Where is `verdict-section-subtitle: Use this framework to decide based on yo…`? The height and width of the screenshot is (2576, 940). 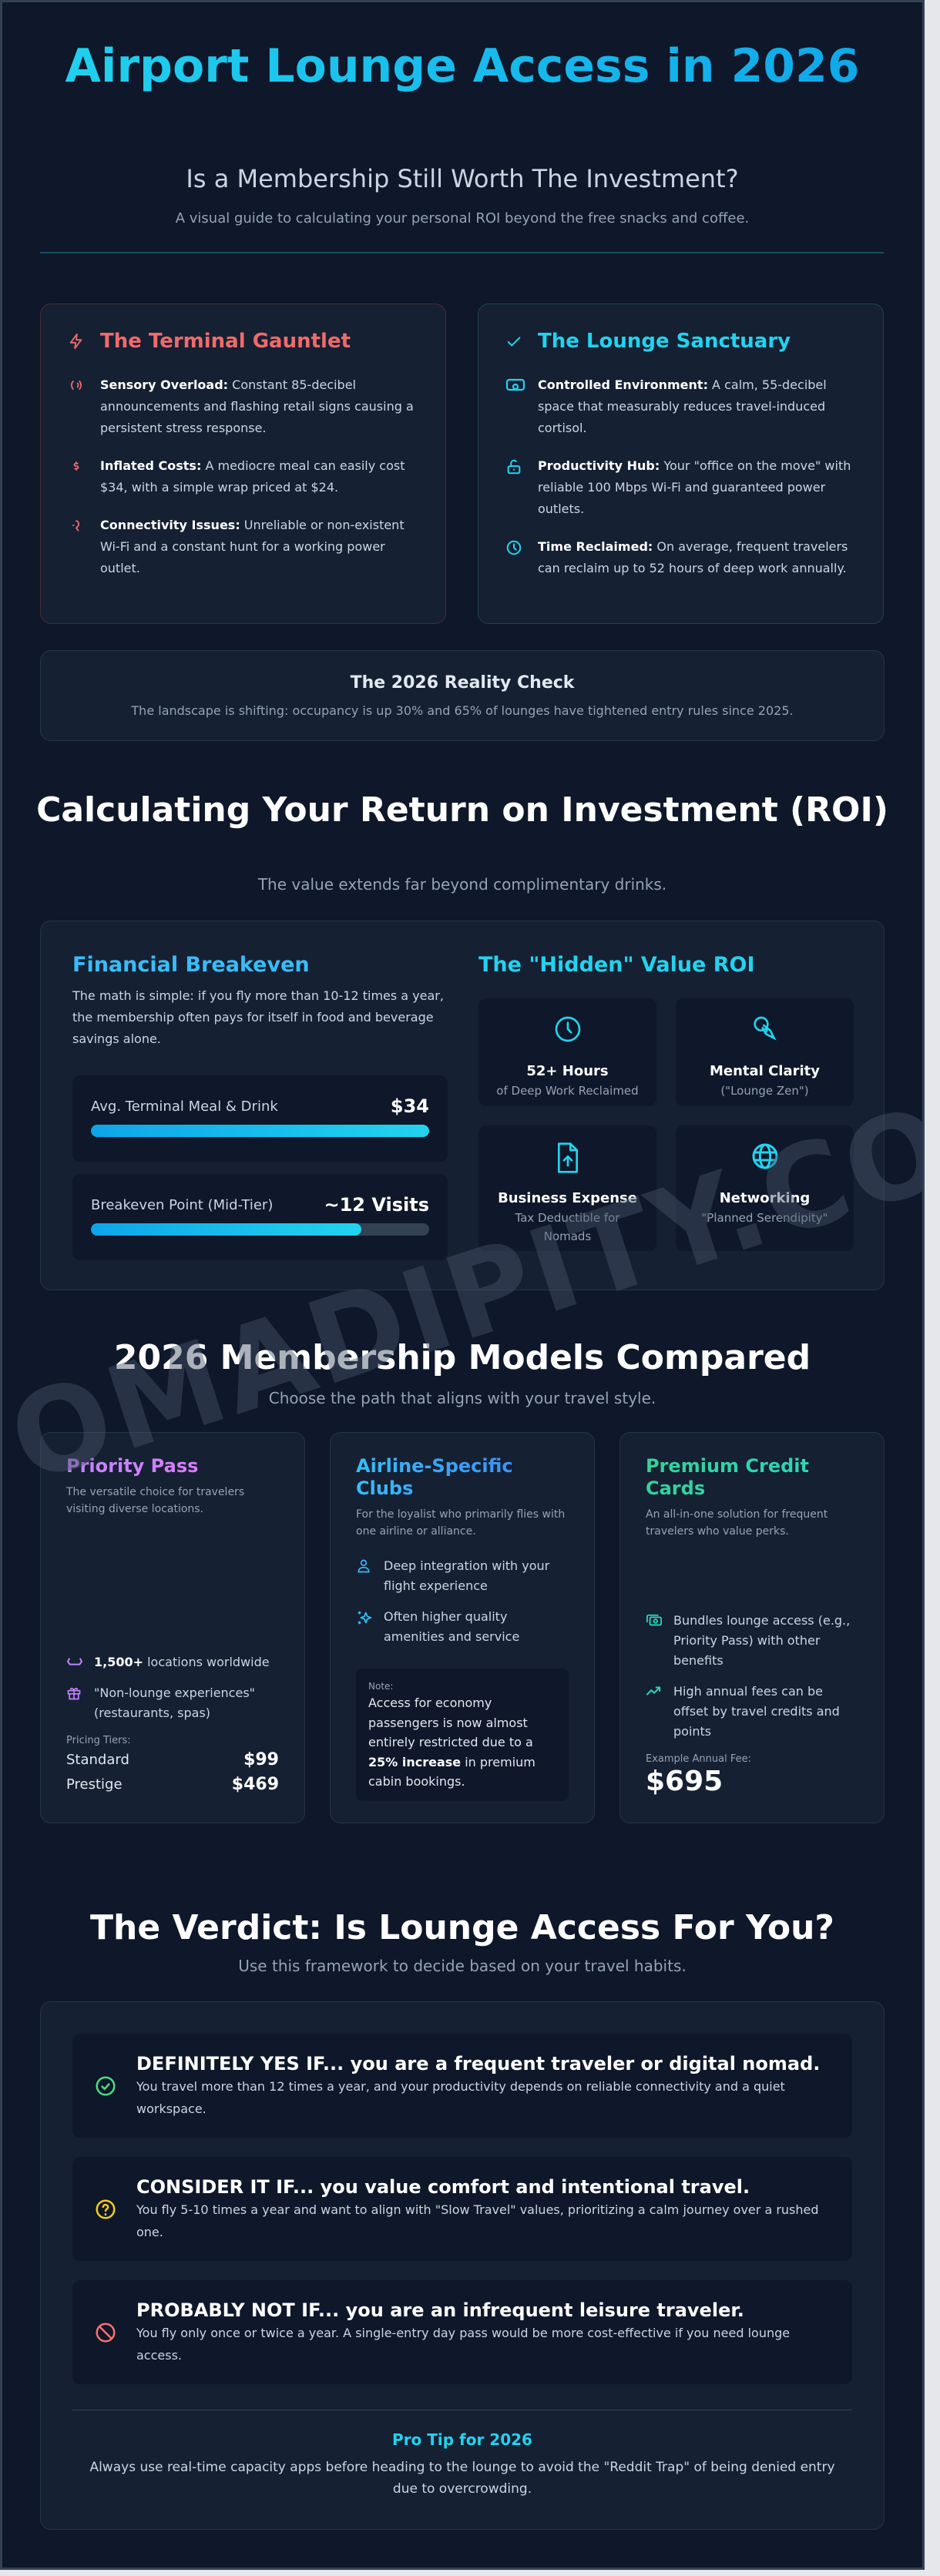
verdict-section-subtitle: Use this framework to decide based on yo… is located at coordinates (462, 1966).